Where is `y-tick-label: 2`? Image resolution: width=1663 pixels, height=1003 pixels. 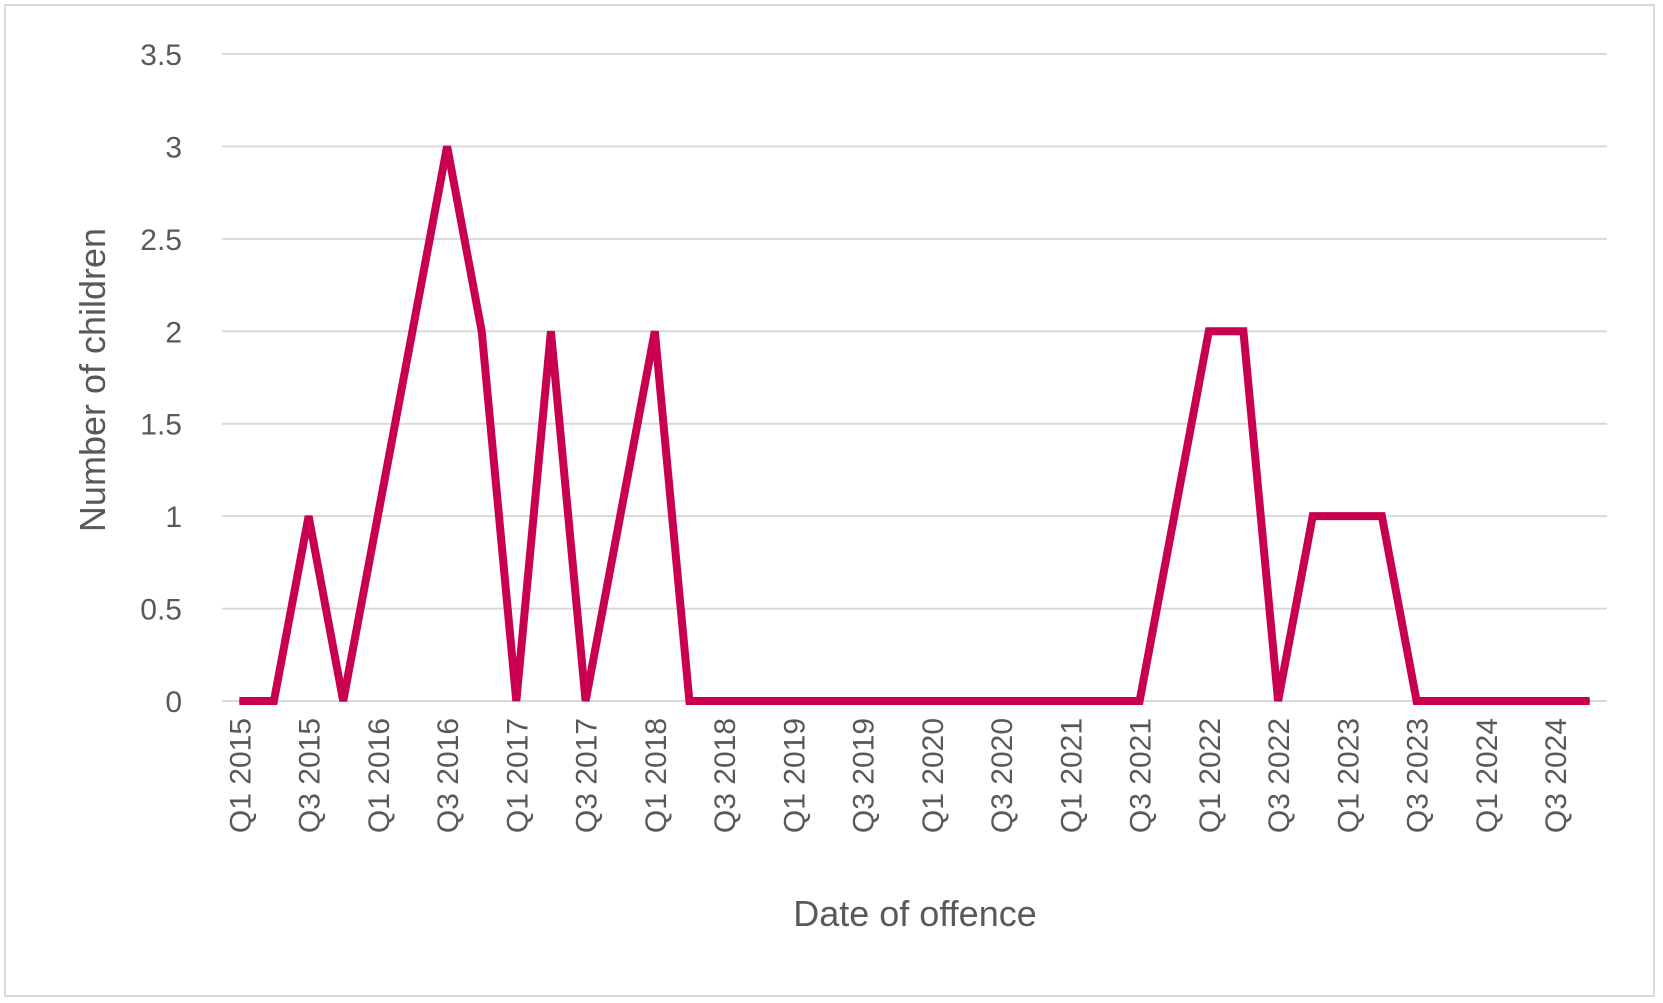
y-tick-label: 2 is located at coordinates (173, 332).